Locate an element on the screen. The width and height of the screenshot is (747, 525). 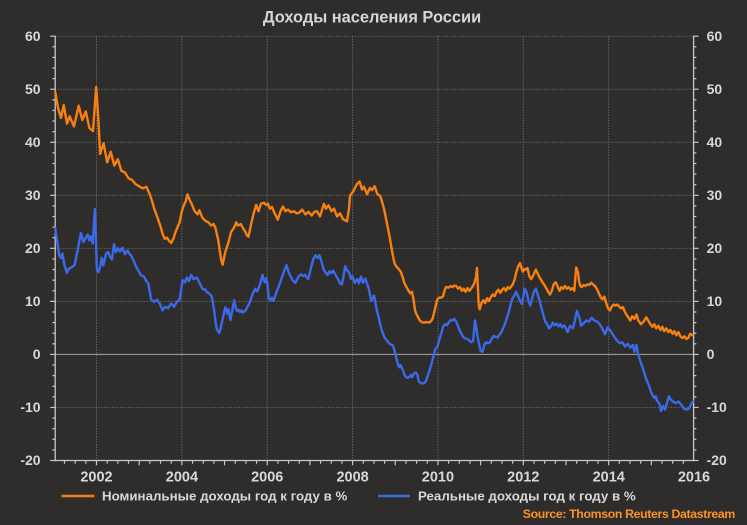
svg-text: 2012 is located at coordinates (523, 478).